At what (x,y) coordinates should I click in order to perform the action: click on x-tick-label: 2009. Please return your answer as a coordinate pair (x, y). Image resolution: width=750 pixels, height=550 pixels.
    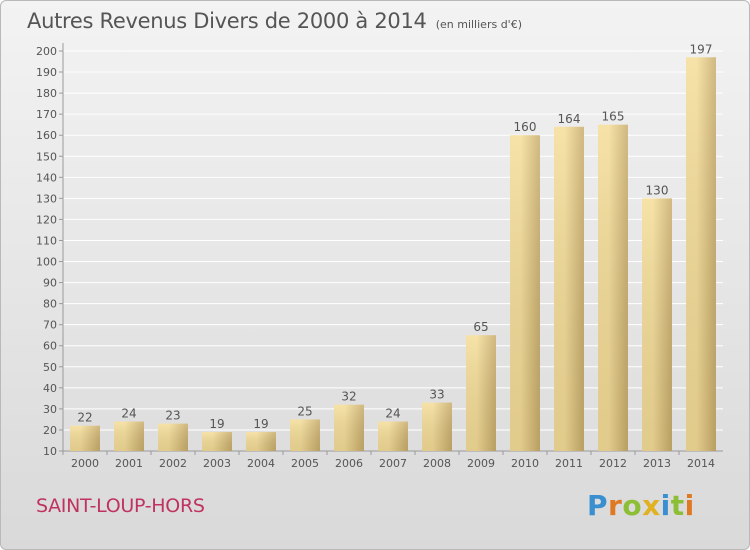
    Looking at the image, I should click on (481, 463).